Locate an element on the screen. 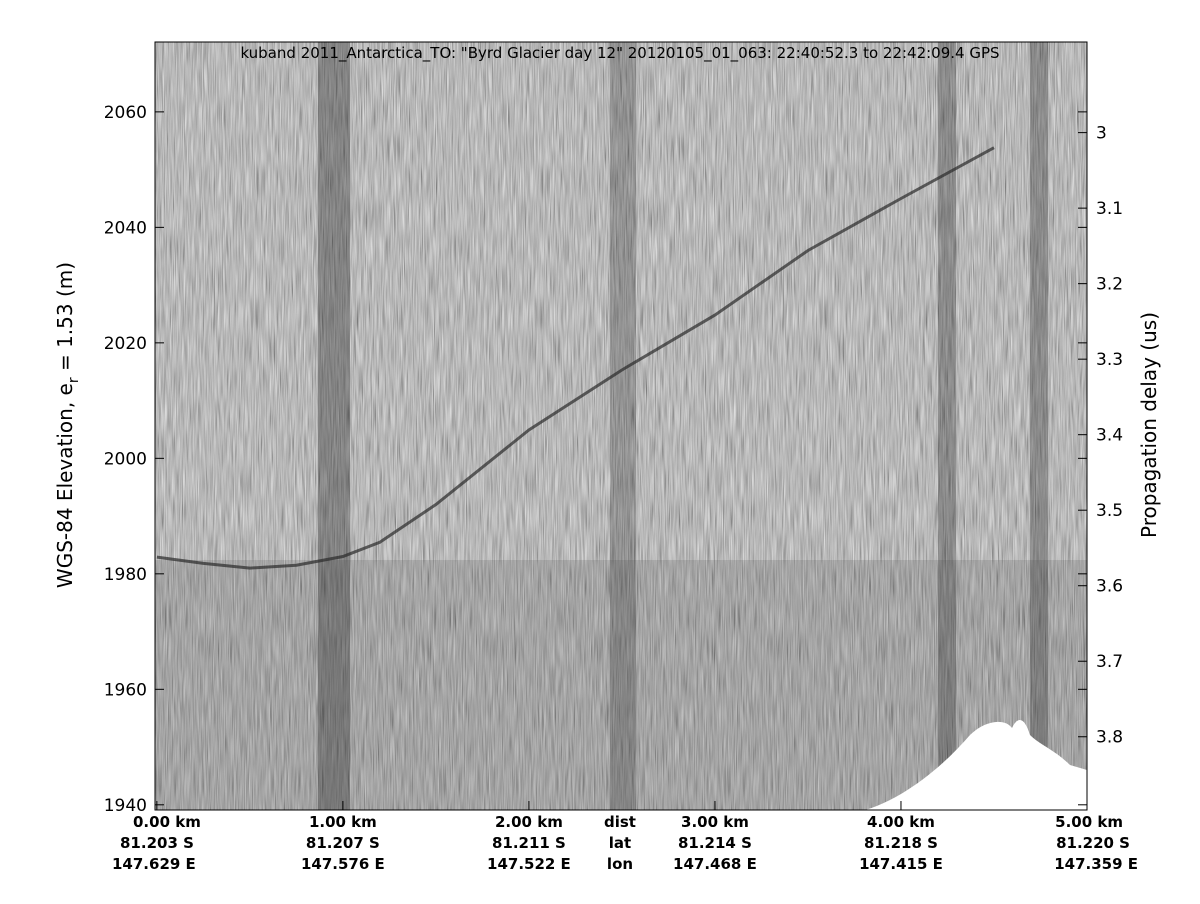 This screenshot has width=1200, height=904. y2-tick-label: 3.3 is located at coordinates (1109, 360).